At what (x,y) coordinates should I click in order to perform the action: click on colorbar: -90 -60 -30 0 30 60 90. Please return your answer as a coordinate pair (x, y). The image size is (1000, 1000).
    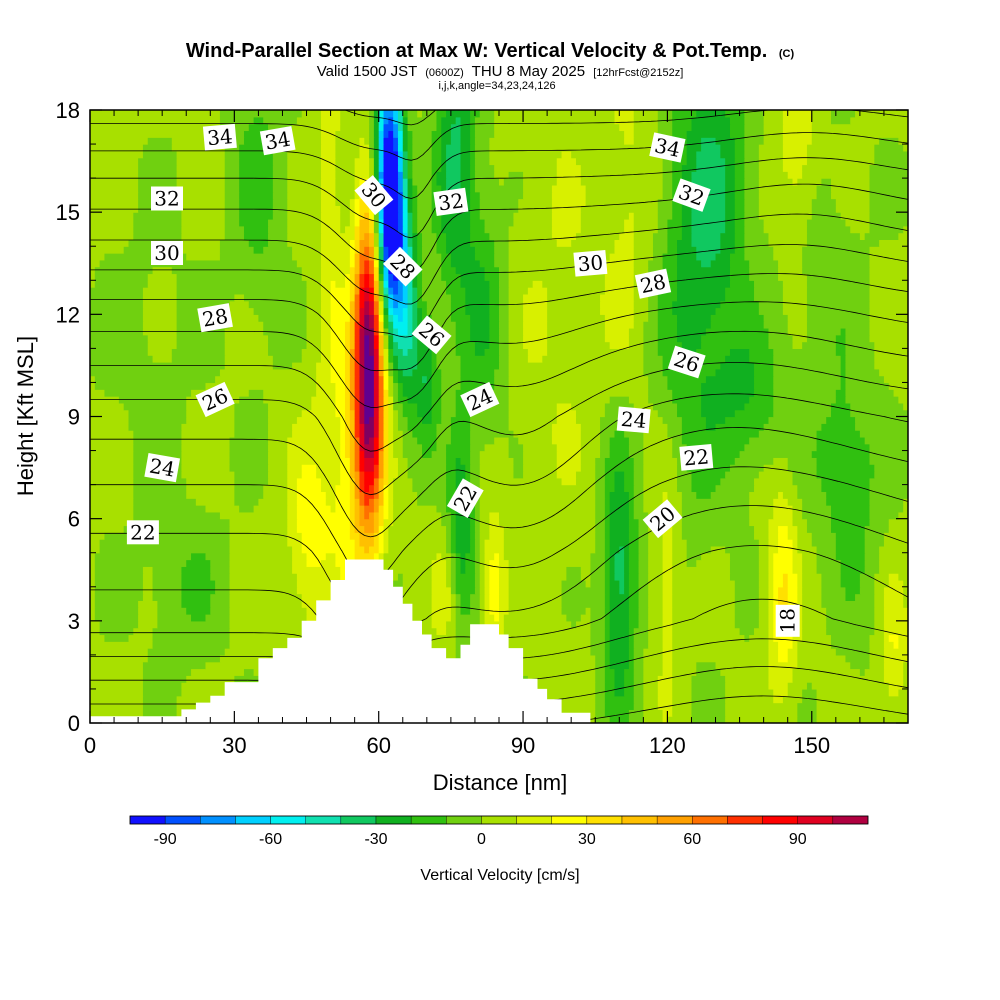
    Looking at the image, I should click on (499, 831).